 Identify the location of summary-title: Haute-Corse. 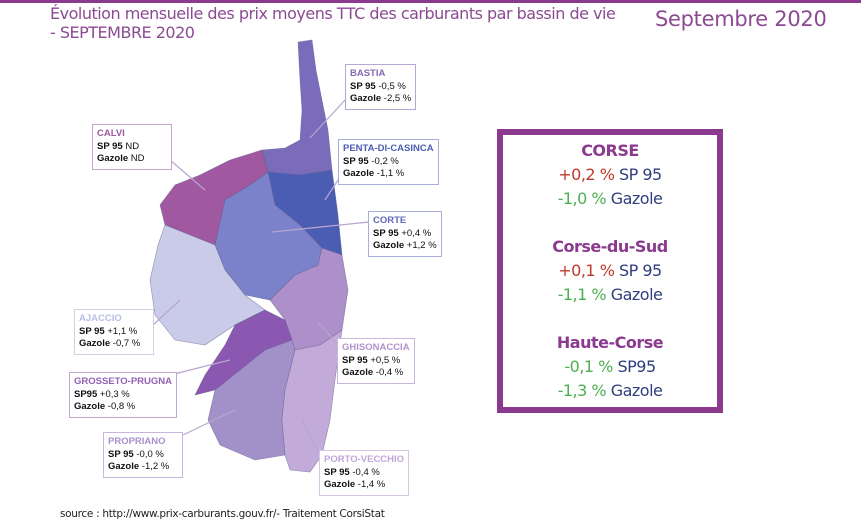
(610, 342).